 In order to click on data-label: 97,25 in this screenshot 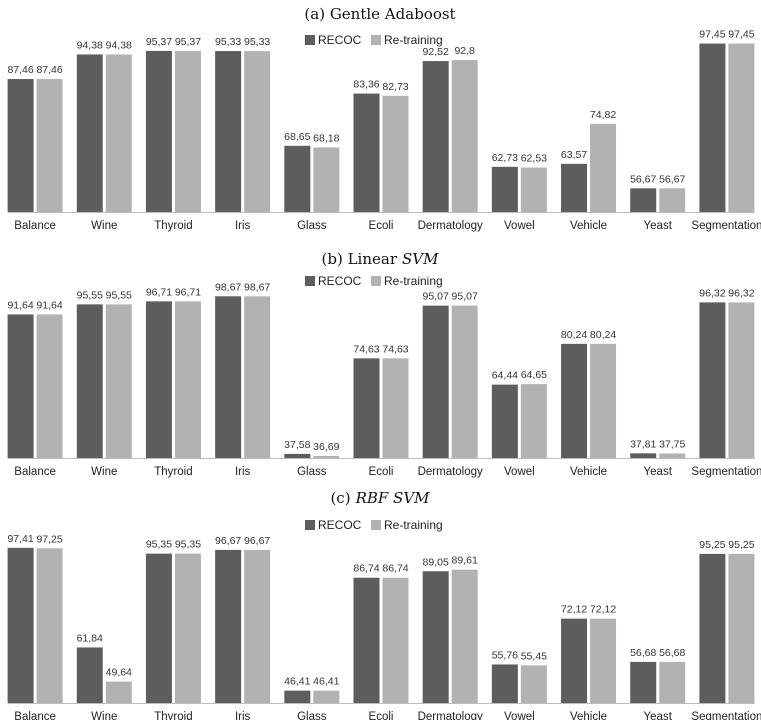, I will do `click(49, 539)`.